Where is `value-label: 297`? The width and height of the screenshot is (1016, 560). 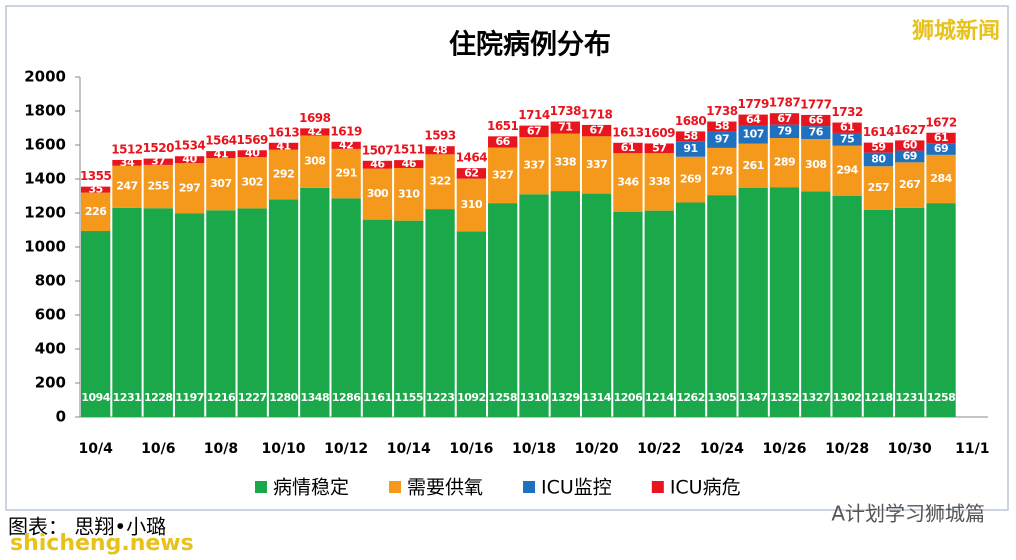 value-label: 297 is located at coordinates (189, 187).